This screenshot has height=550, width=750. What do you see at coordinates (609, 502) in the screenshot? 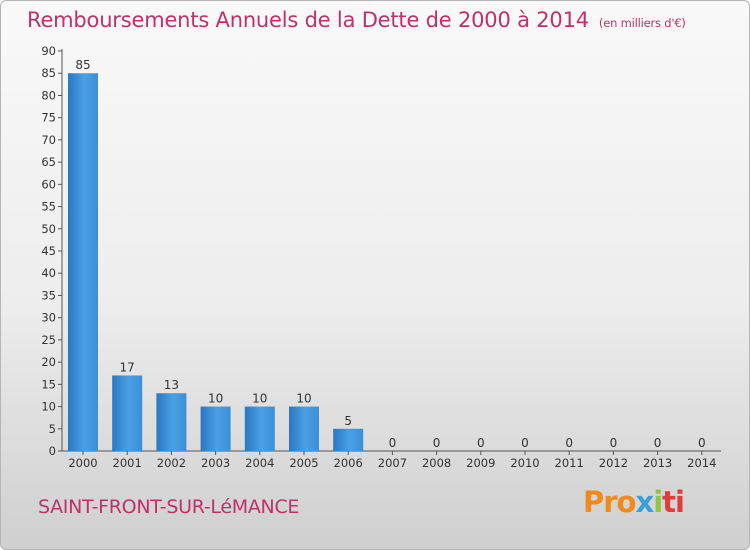
I see `logo-part: Pro` at bounding box center [609, 502].